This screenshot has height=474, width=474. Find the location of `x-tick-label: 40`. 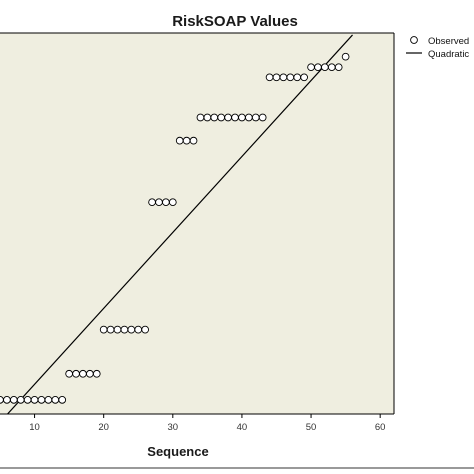

x-tick-label: 40 is located at coordinates (242, 427).